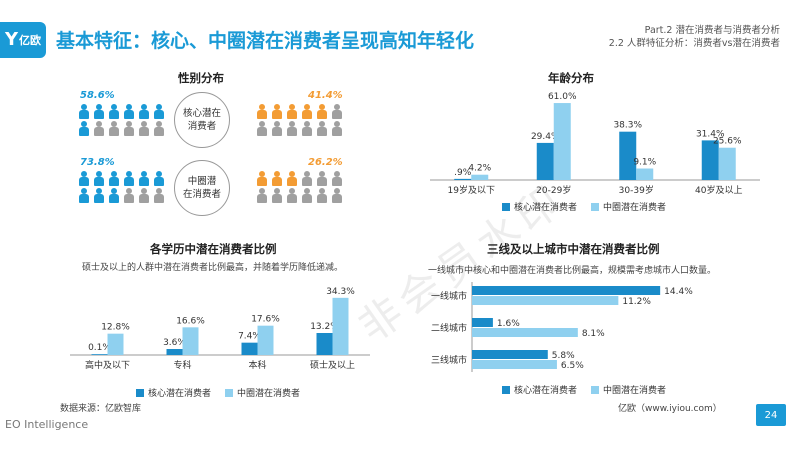 Image resolution: width=800 pixels, height=450 pixels. I want to click on middle-male-pct: 73.8%, so click(97, 162).